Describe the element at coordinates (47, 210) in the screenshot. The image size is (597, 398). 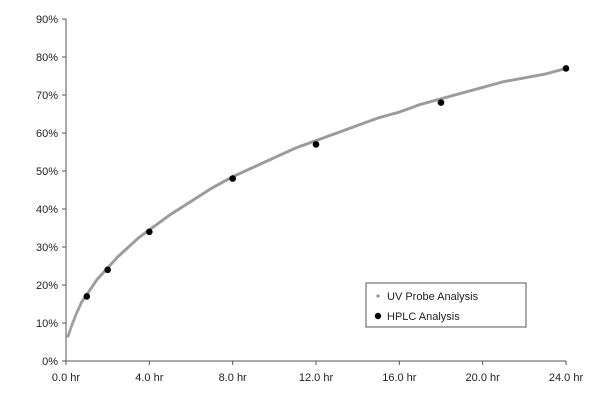
I see `y-tick-label: 40%` at that location.